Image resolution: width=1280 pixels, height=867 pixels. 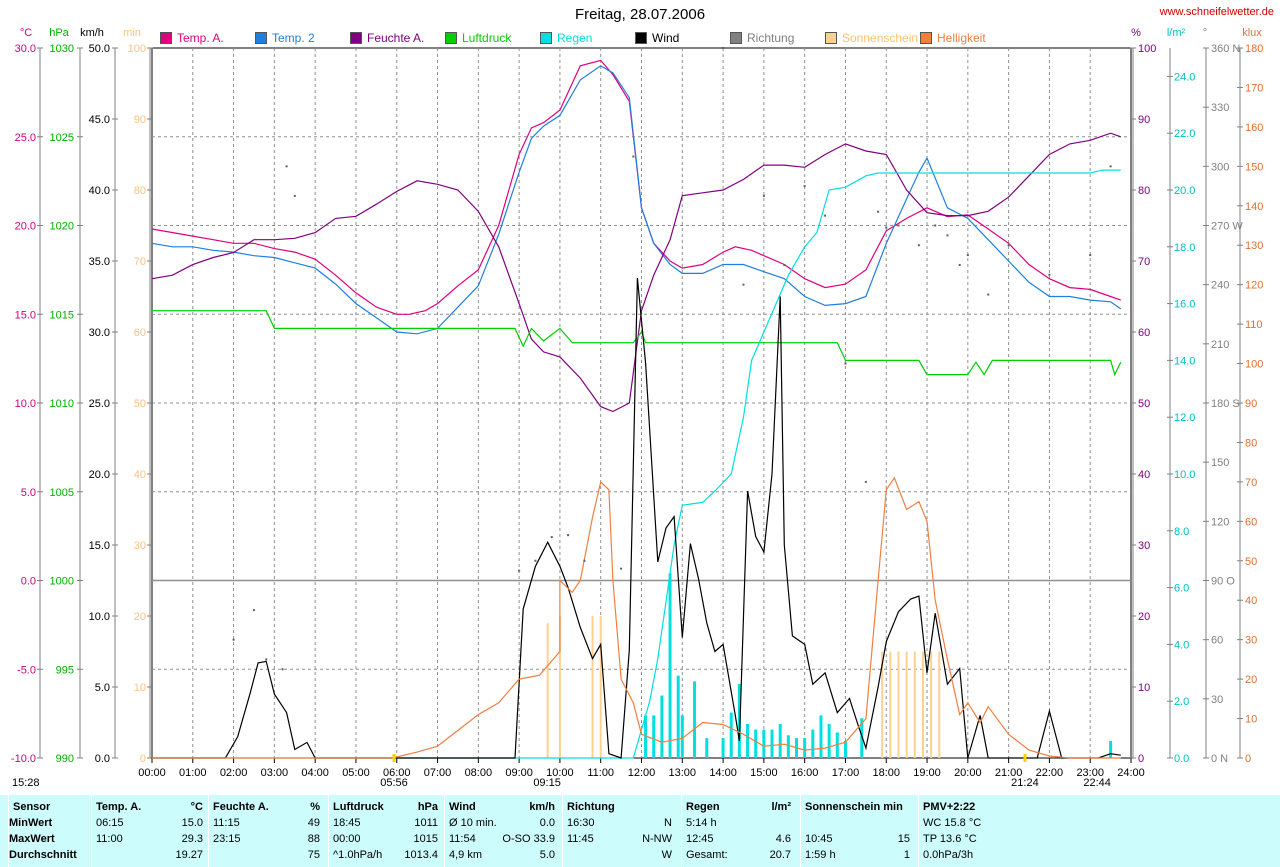 I want to click on x-tick-label: 18:00, so click(x=886, y=773).